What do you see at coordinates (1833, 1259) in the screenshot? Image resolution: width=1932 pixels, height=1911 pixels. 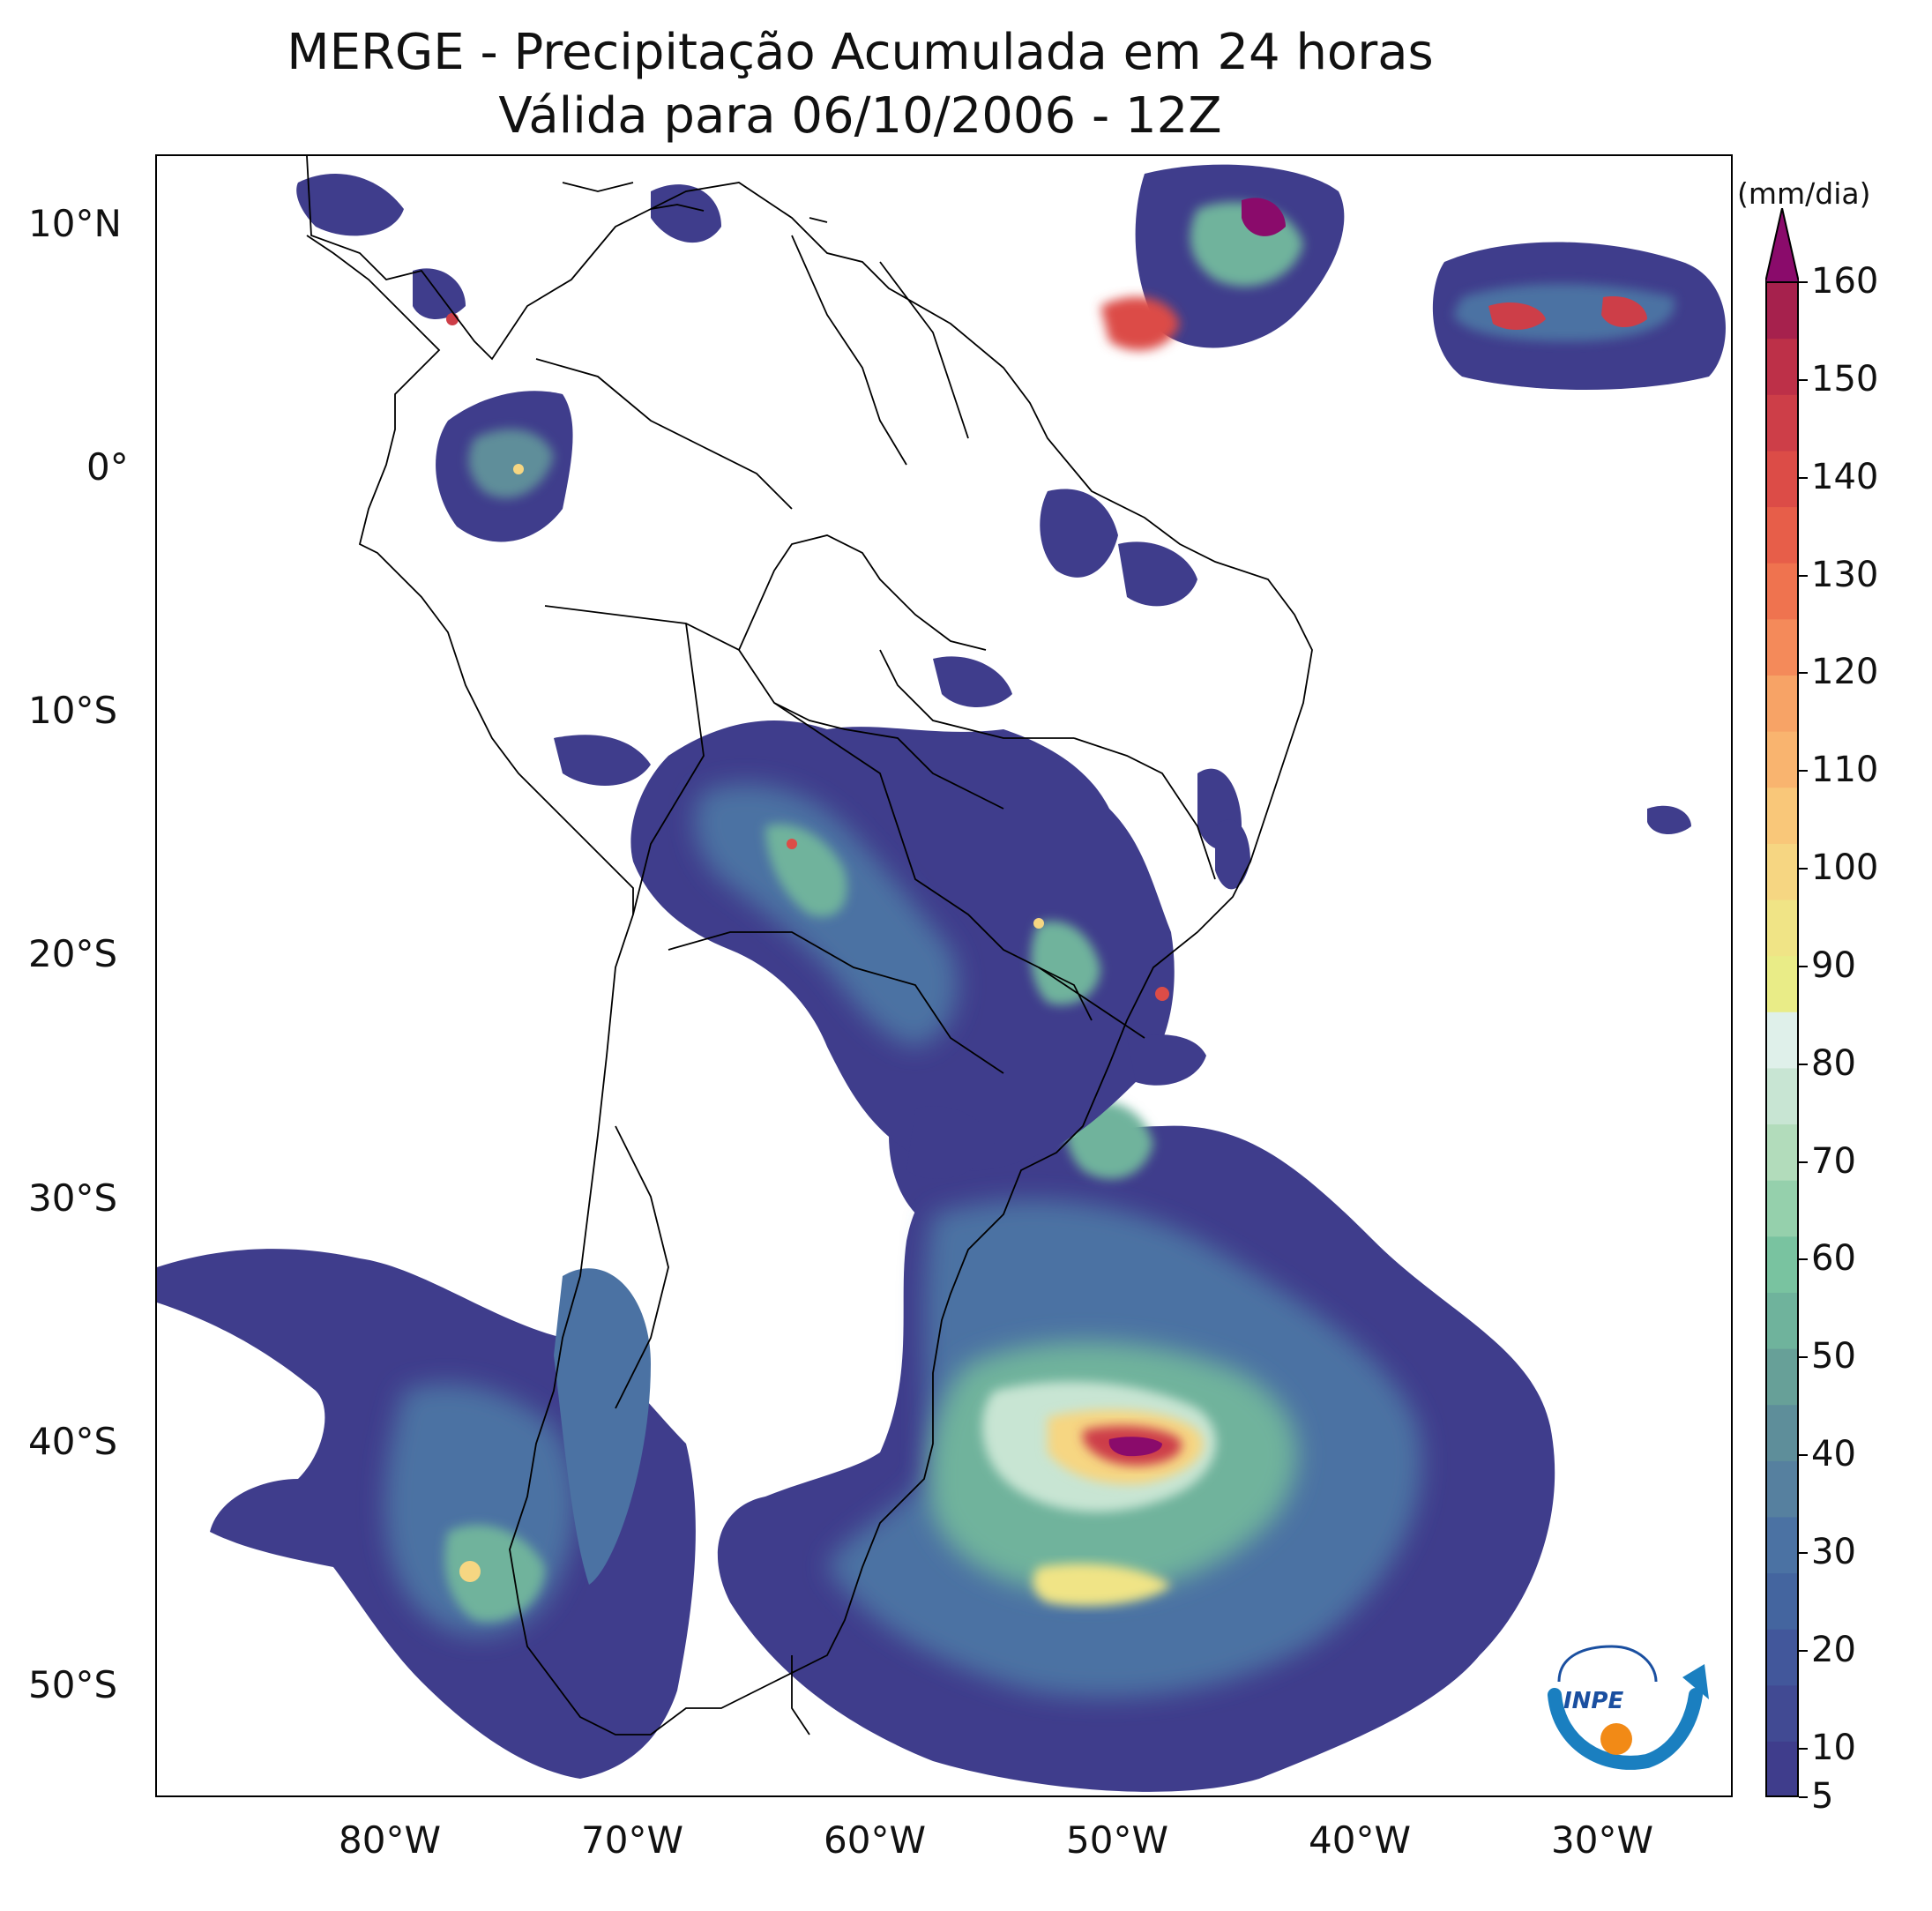 I see `colorbar-tick-label: 60` at bounding box center [1833, 1259].